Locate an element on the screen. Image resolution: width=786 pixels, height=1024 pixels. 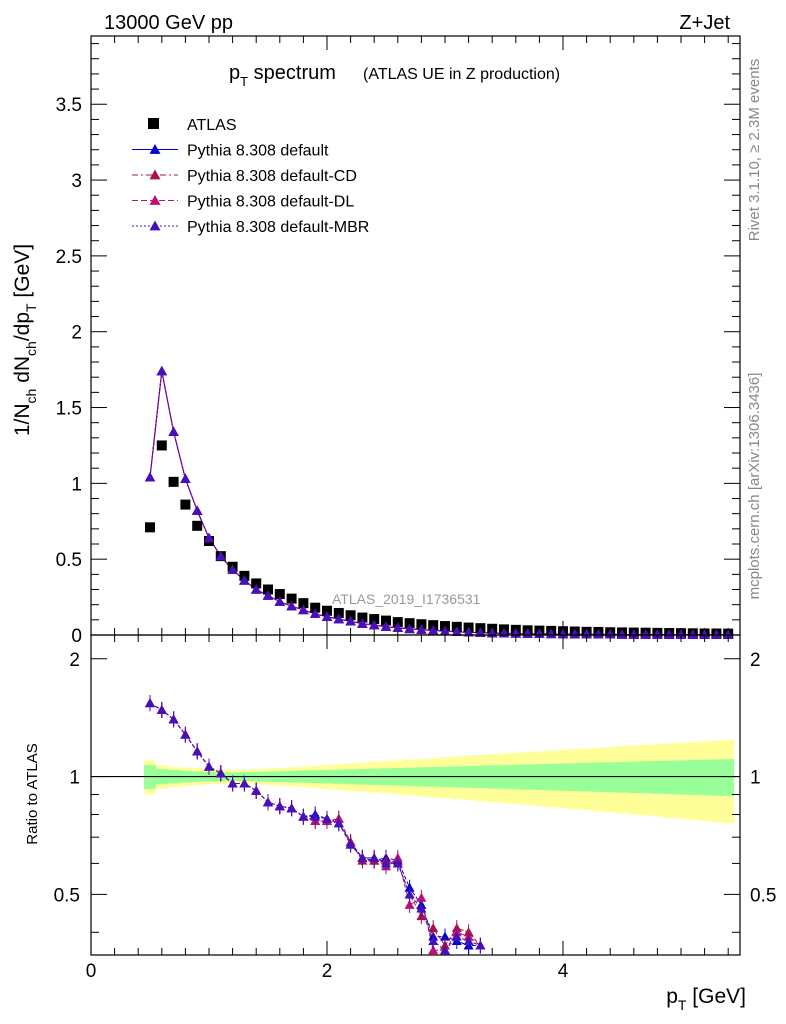
main-y-axis-label: 1/Nch dNch/dpT [GeV] is located at coordinates (25, 340).